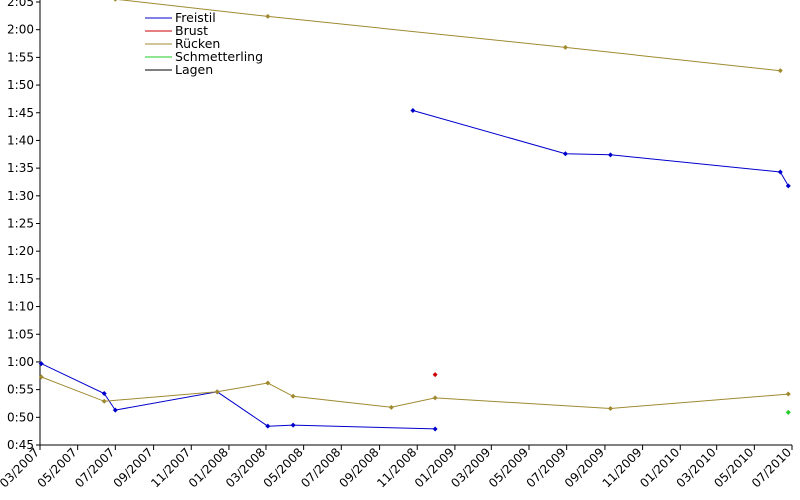 The image size is (800, 500). Describe the element at coordinates (546, 467) in the screenshot. I see `x-tick-label: 07/2009` at that location.